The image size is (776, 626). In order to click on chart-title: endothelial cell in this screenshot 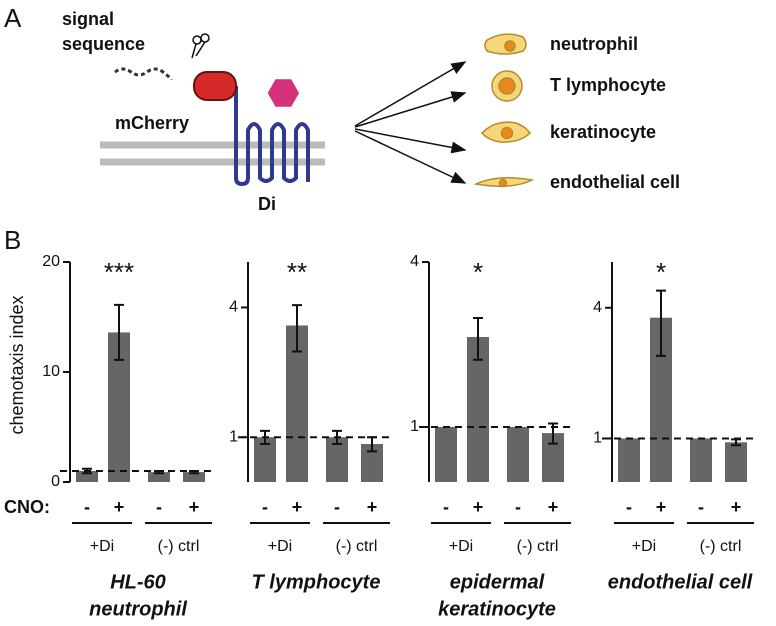, I will do `click(680, 582)`.